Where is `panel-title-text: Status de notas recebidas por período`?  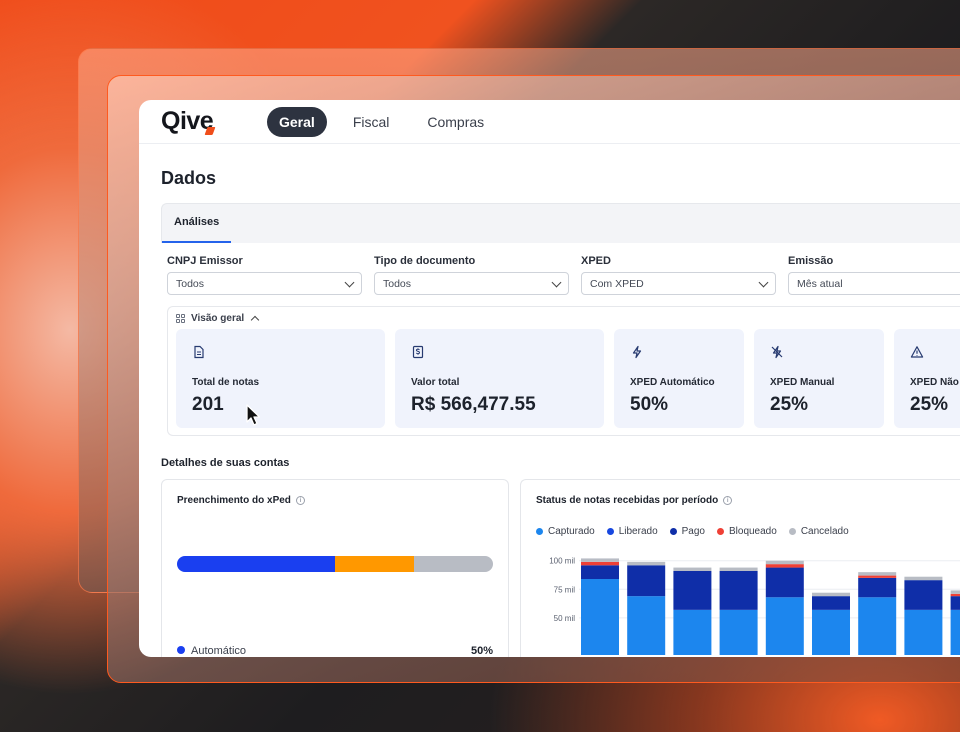
panel-title-text: Status de notas recebidas por período is located at coordinates (627, 500).